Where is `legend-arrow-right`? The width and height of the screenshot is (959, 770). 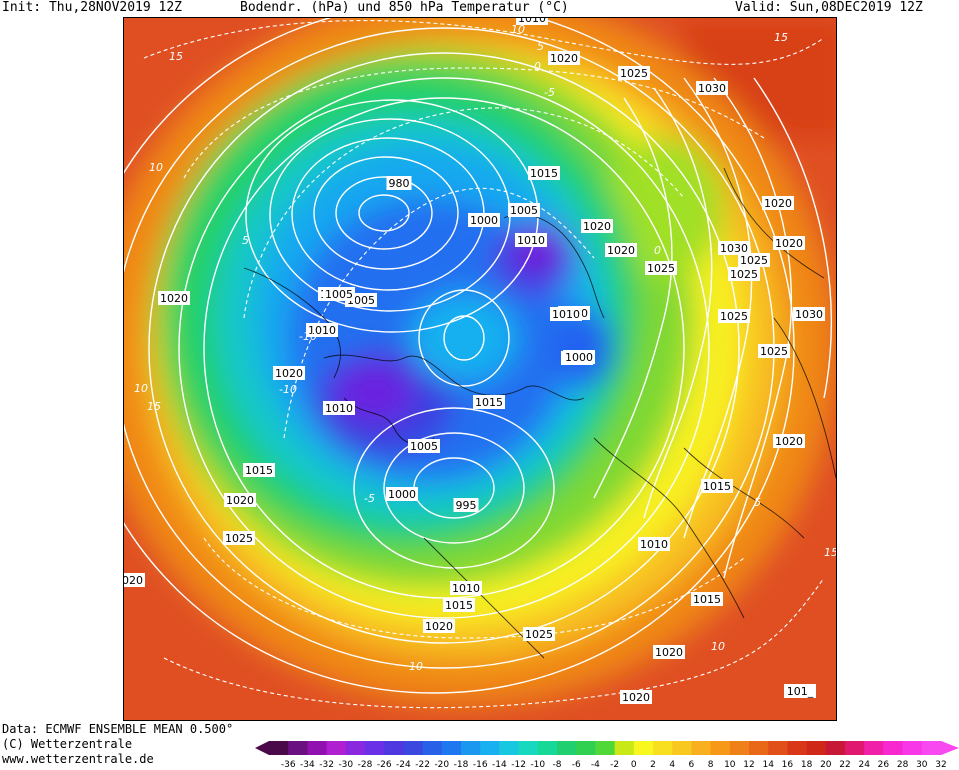
legend-arrow-right is located at coordinates (950, 748).